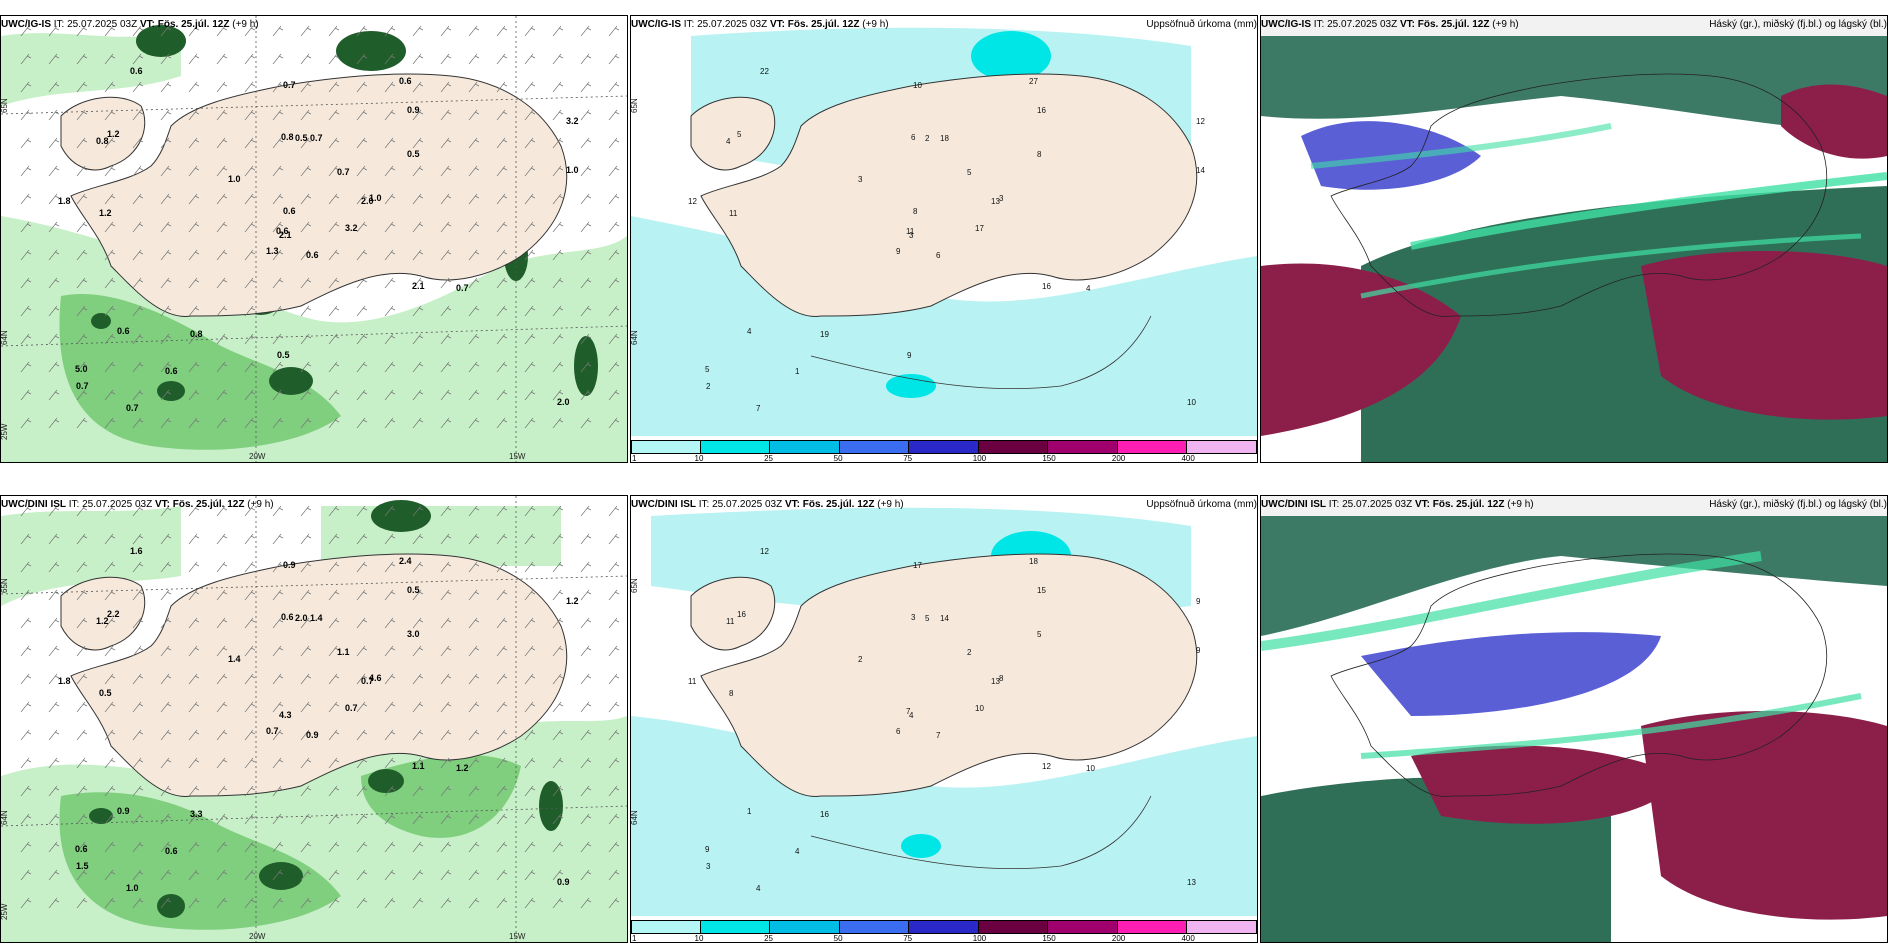 The image size is (1900, 950). Describe the element at coordinates (1191, 882) in the screenshot. I see `accum-label: 13` at that location.